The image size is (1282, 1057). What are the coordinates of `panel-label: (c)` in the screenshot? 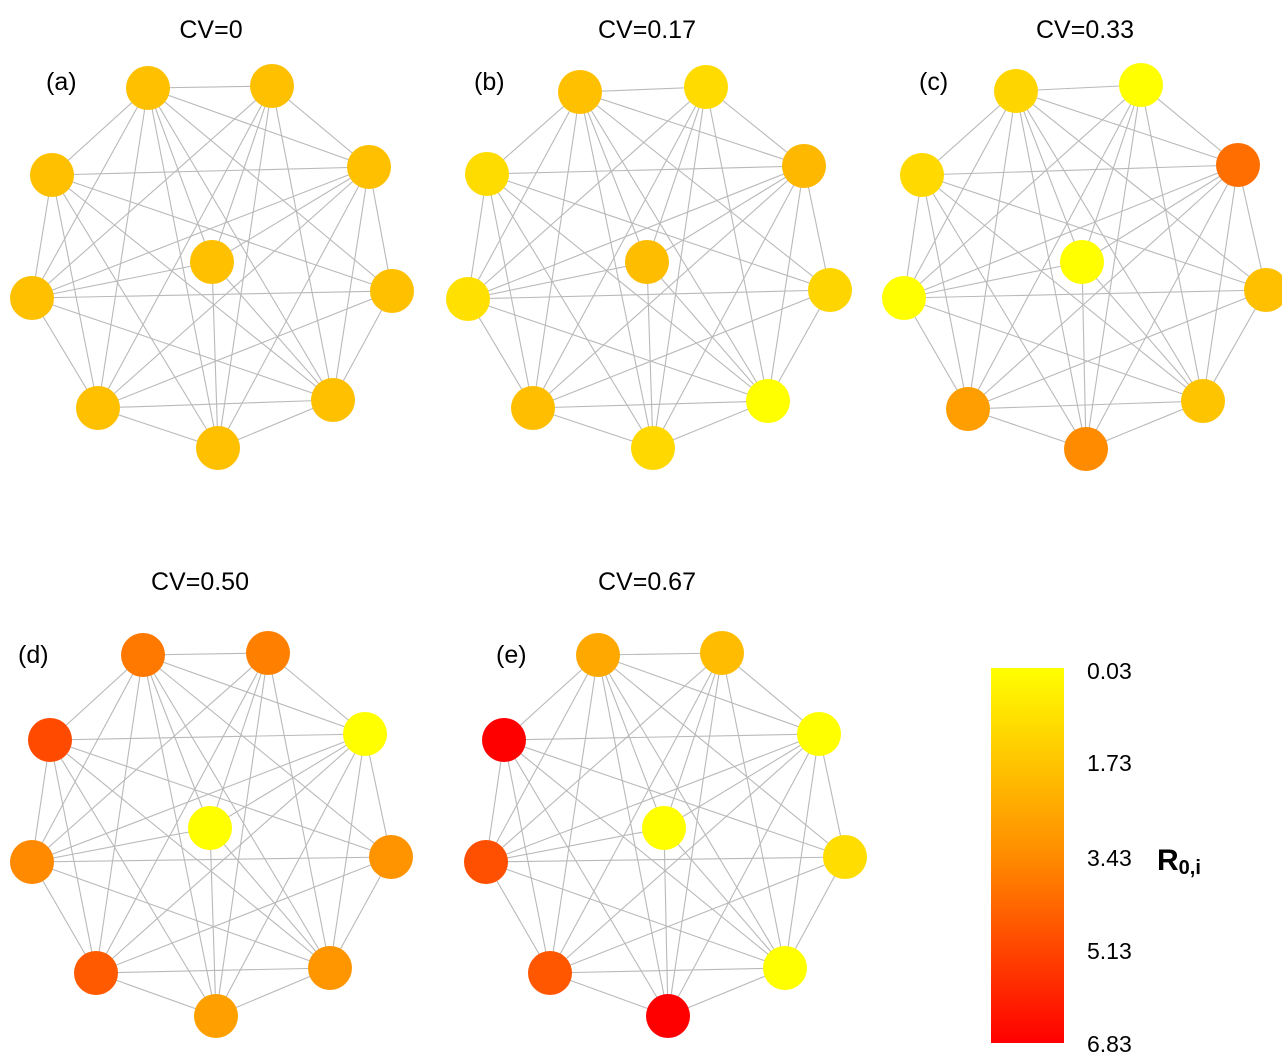 It's located at (933, 82).